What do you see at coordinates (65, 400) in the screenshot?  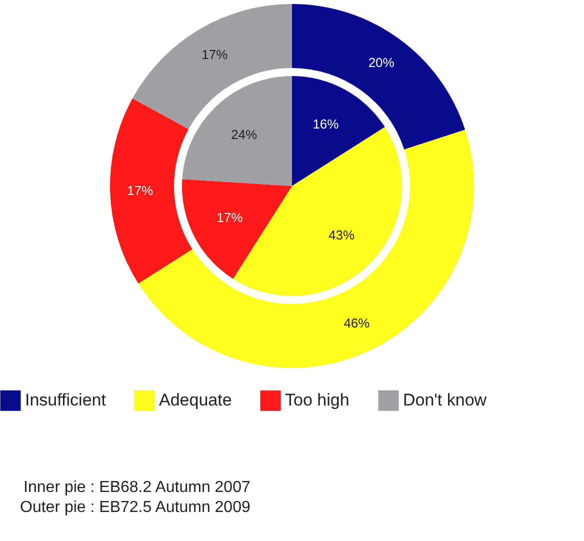 I see `legend-label: Insufficient` at bounding box center [65, 400].